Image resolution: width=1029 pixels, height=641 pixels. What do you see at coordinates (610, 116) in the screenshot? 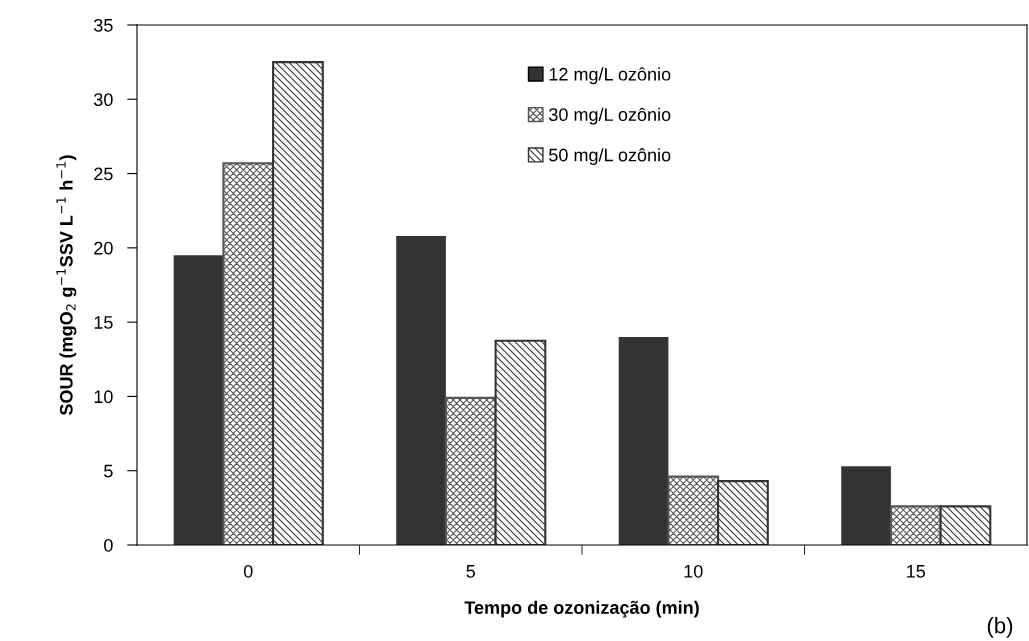
I see `legend-label: 30 mg/L ozônio` at bounding box center [610, 116].